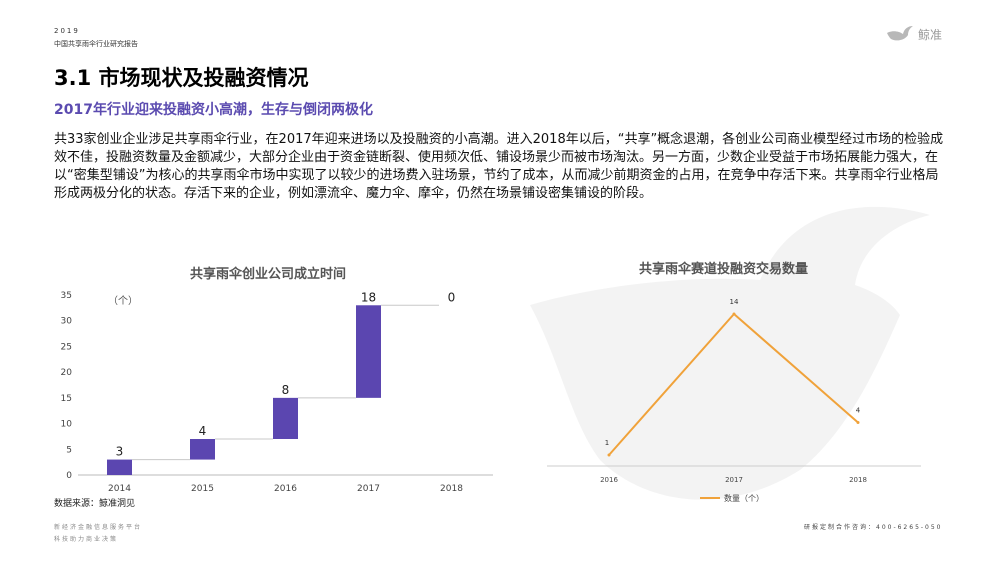 The width and height of the screenshot is (1000, 563). Describe the element at coordinates (96, 44) in the screenshot. I see `report-title: 中国共享雨伞行业研究报告` at that location.